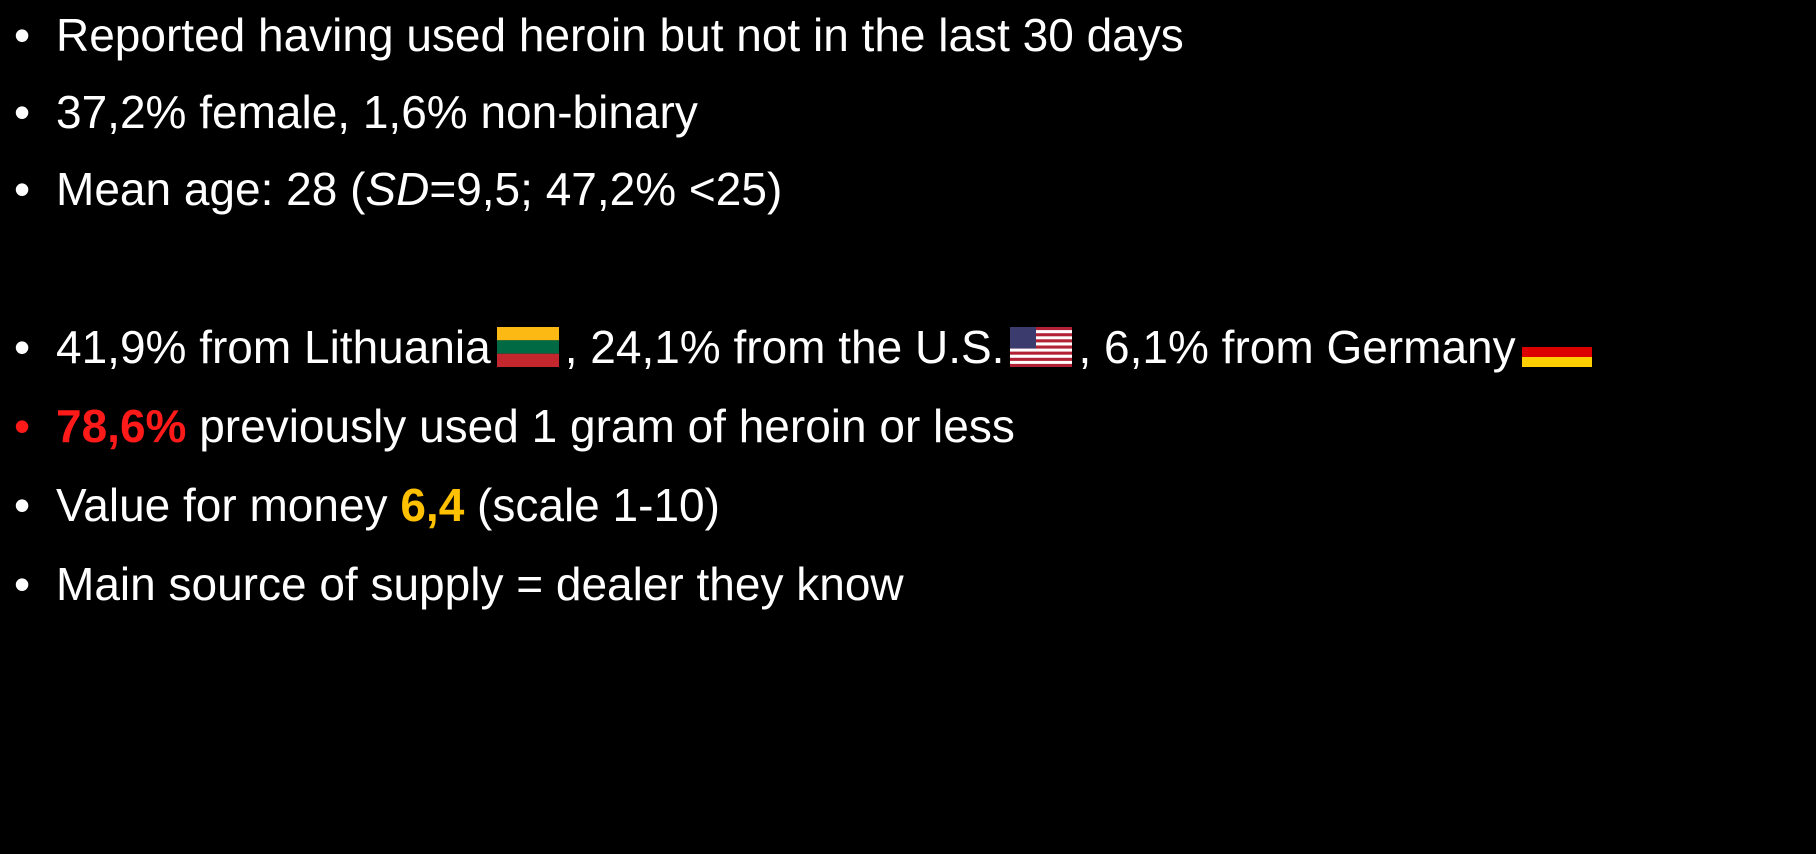  I want to click on bullet-text: Value for money 6,4 (scale 1-10), so click(388, 505).